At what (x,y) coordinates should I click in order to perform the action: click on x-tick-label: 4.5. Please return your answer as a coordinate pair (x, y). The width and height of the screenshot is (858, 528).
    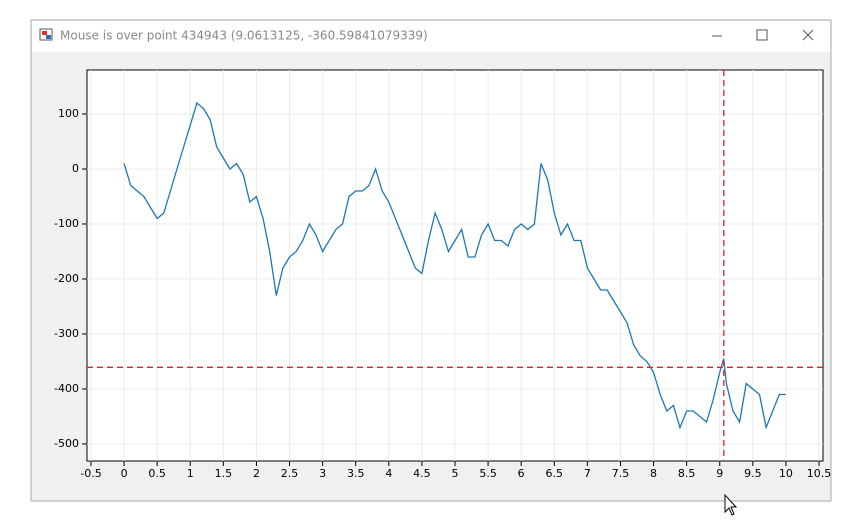
    Looking at the image, I should click on (422, 473).